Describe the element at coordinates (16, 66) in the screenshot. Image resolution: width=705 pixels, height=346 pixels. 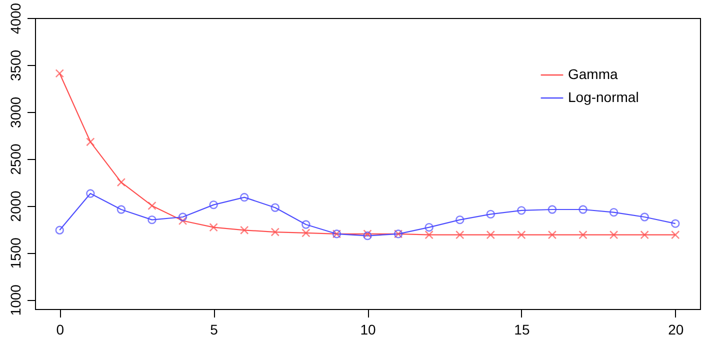
I see `y-tick-label: 3500` at that location.